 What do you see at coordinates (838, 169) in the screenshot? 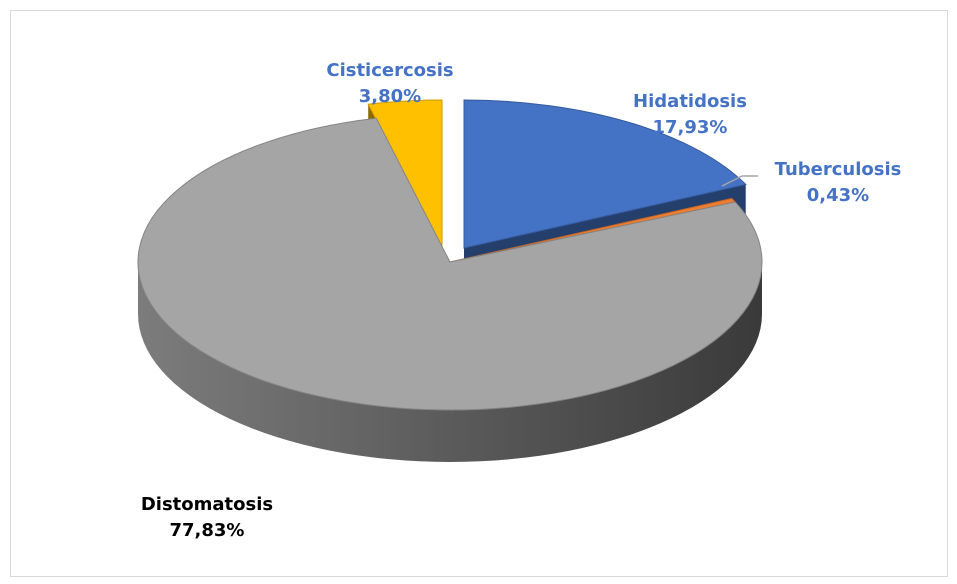
I see `category-label: Tuberculosis` at bounding box center [838, 169].